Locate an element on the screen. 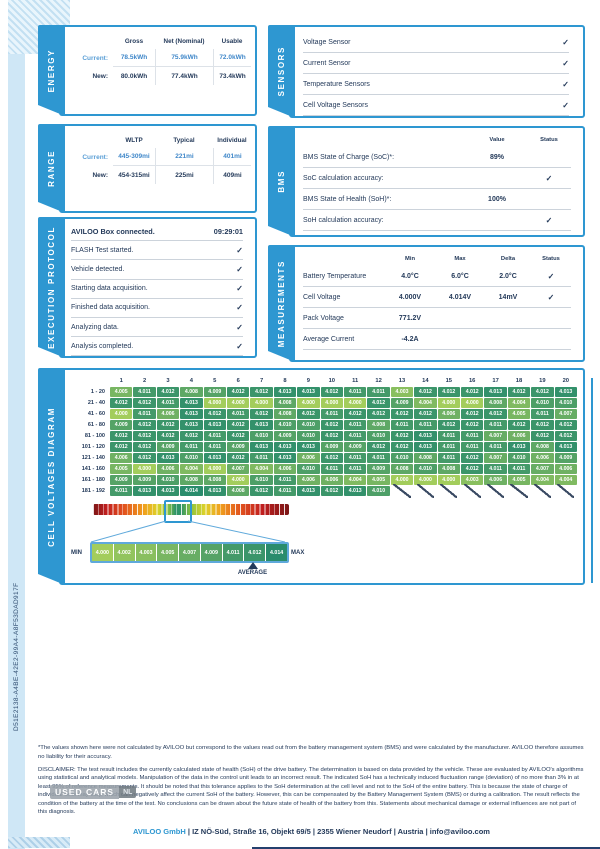 The height and width of the screenshot is (849, 600). cell-voltage-value: 4.000 is located at coordinates (448, 403).